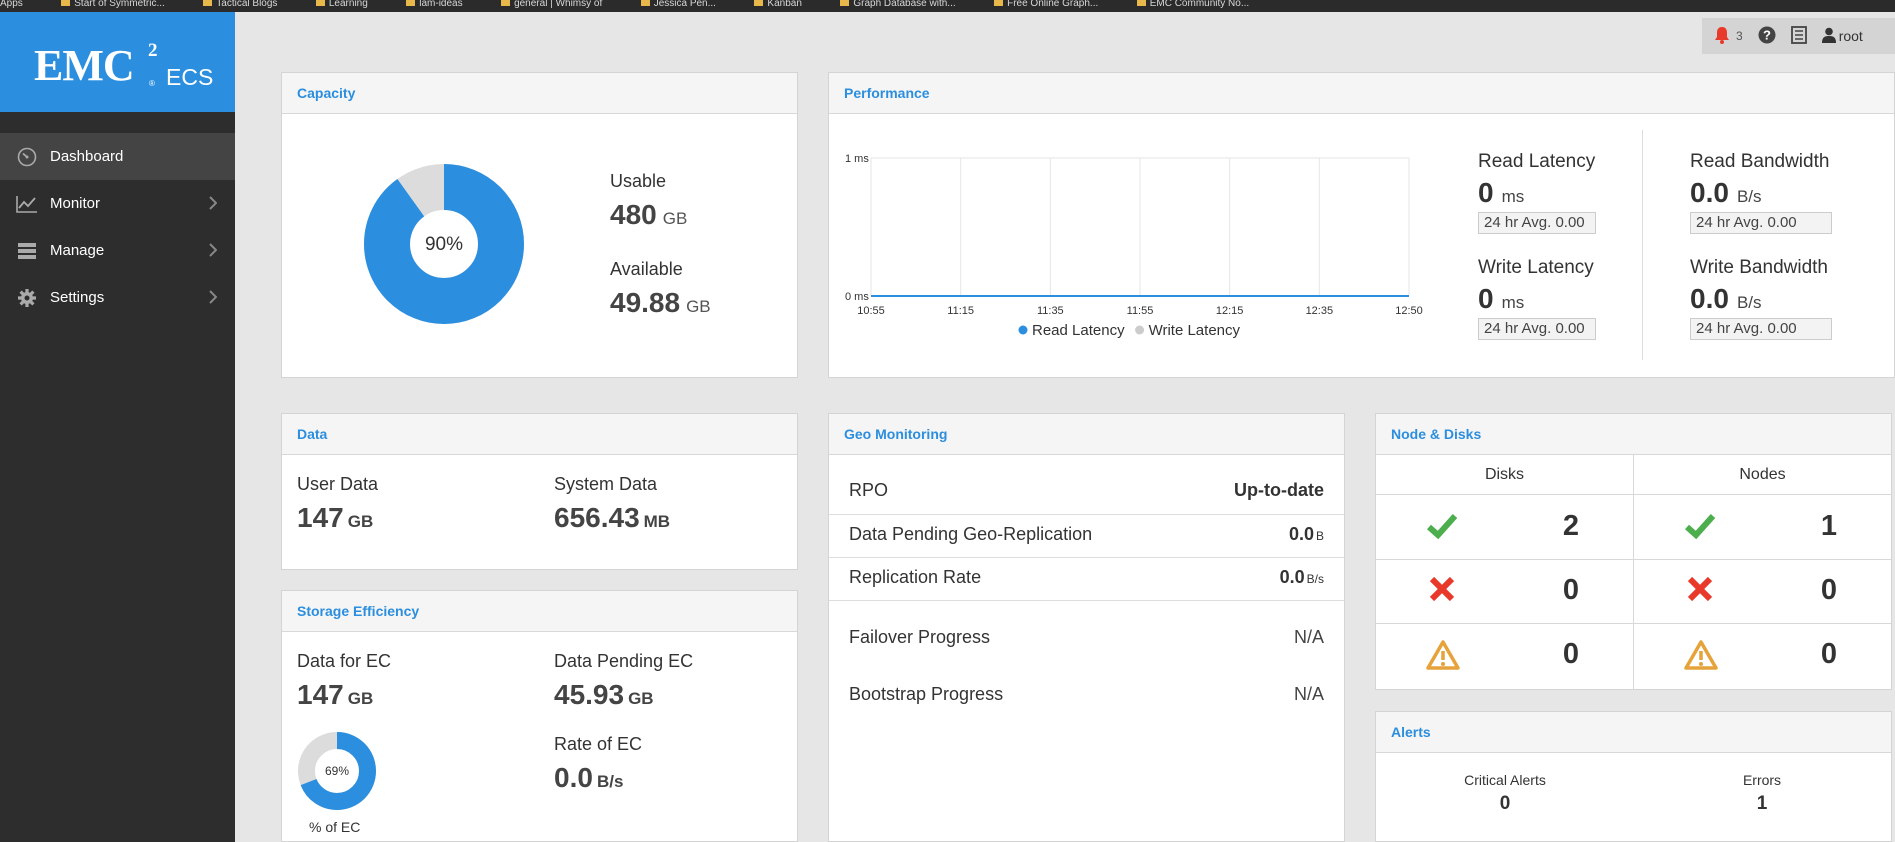  What do you see at coordinates (75, 203) in the screenshot?
I see `sidebar-item-label: Monitor` at bounding box center [75, 203].